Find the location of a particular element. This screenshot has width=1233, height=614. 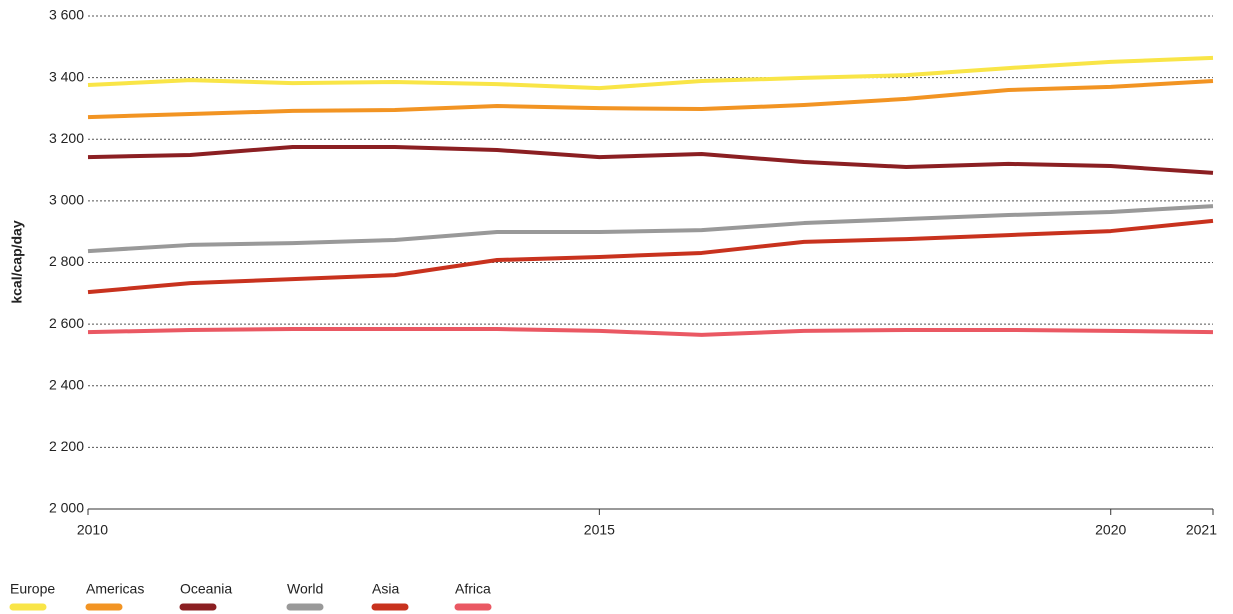

y-tick-label: 3 400 is located at coordinates (66, 76).